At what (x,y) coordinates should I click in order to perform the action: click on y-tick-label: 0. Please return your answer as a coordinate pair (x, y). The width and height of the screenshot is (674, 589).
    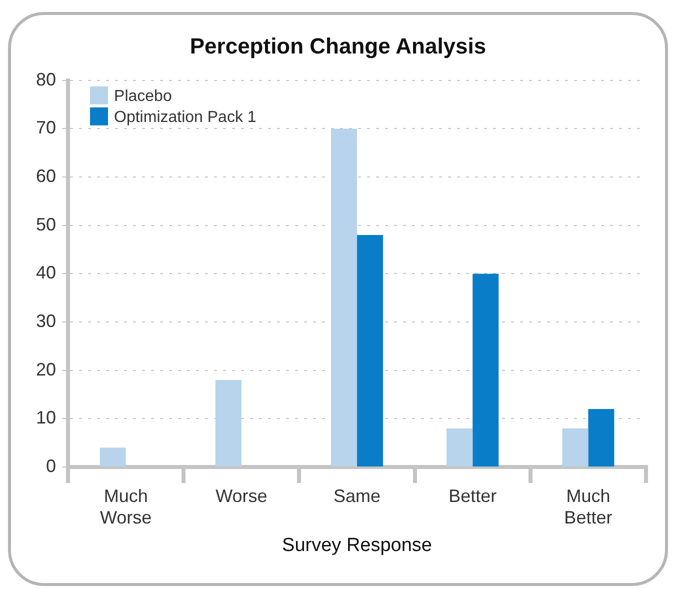
    Looking at the image, I should click on (51, 466).